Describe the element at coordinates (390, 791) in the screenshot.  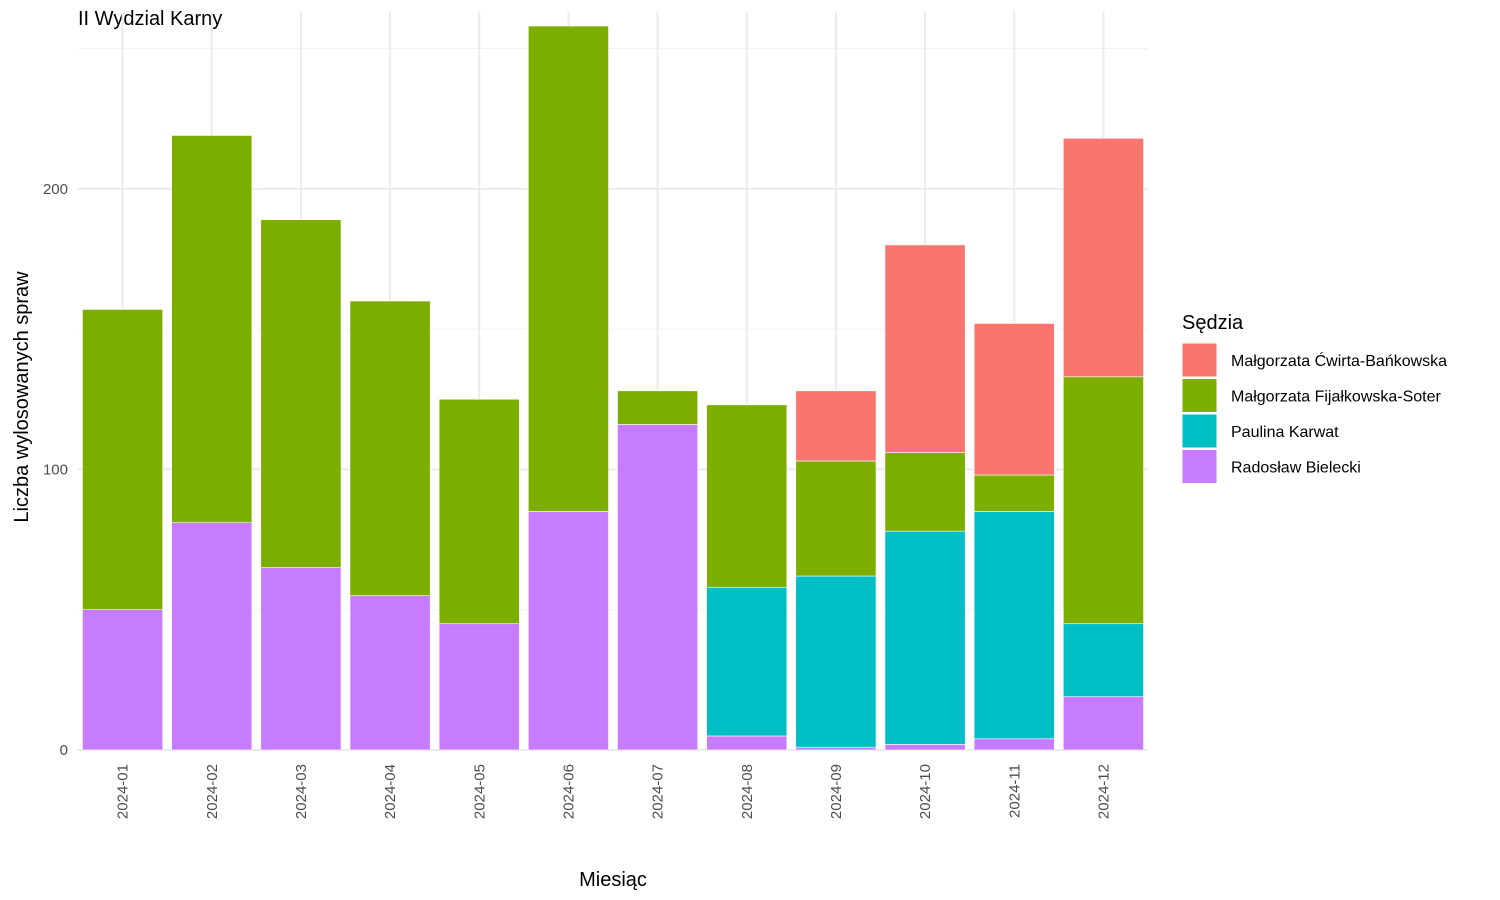
I see `x-tick-label: 2024-04` at that location.